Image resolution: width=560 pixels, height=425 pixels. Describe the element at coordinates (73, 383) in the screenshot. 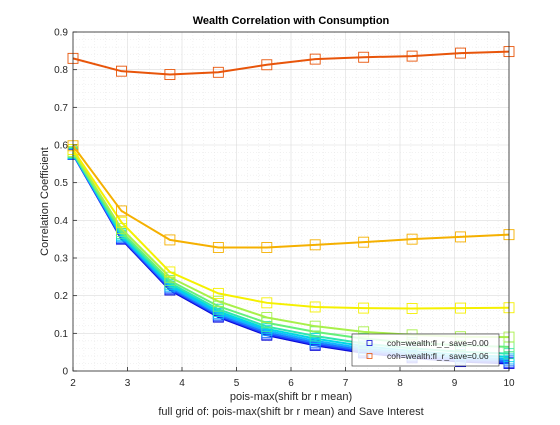

I see `x-tick-label: 2` at that location.